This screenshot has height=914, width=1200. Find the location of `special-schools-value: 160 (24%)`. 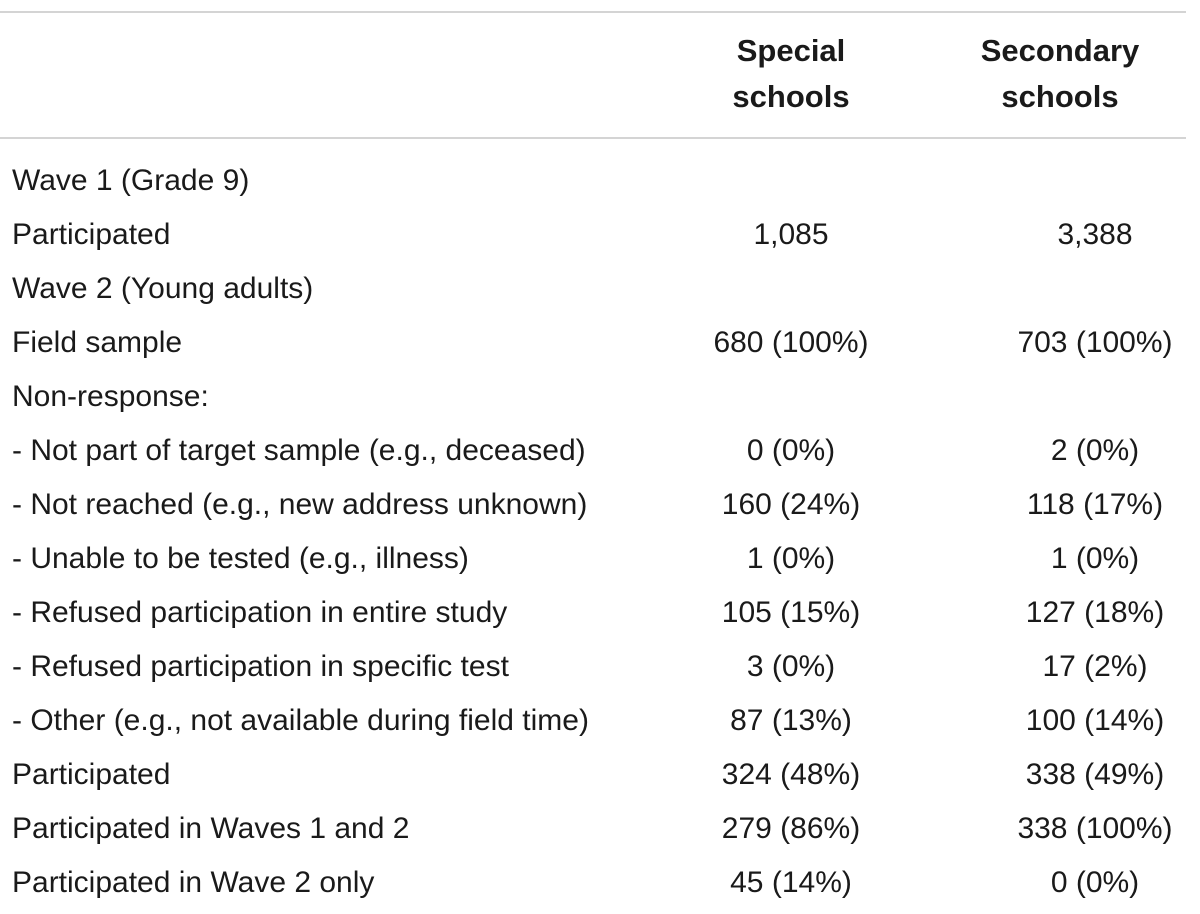

special-schools-value: 160 (24%) is located at coordinates (791, 504).